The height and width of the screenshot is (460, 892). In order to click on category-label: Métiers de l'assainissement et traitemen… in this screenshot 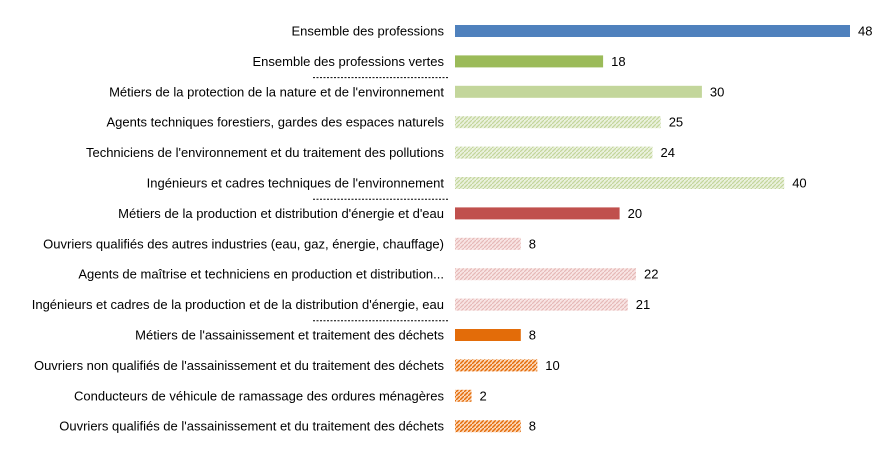, I will do `click(289, 335)`.